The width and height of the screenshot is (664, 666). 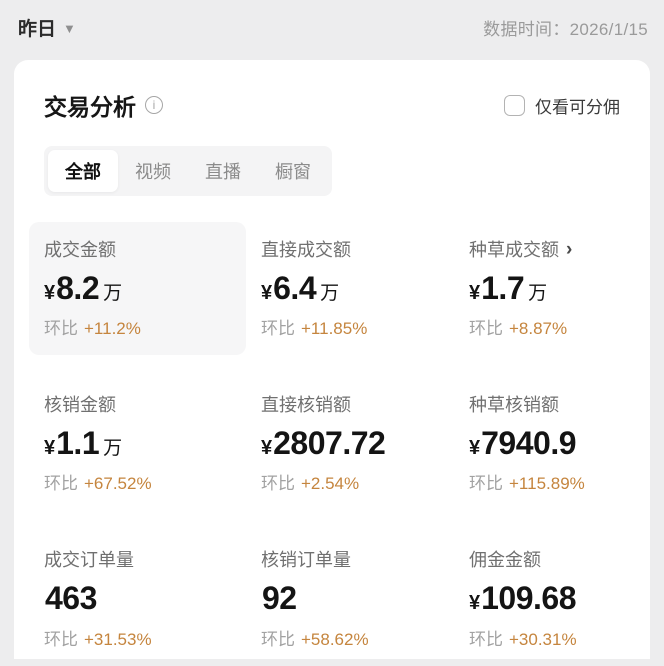 I want to click on metric-delta: 环比 +11.2%, so click(x=141, y=326).